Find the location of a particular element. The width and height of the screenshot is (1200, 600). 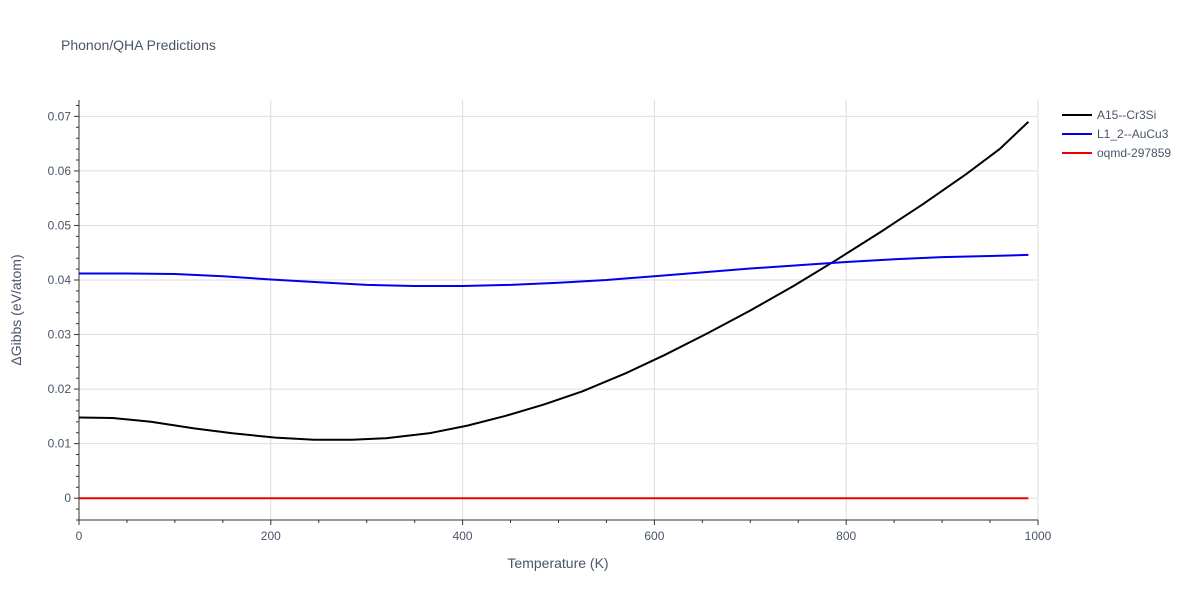

legend: A15--Cr3Si L1_2--AuCu3 oqmd-297859 is located at coordinates (1116, 134).